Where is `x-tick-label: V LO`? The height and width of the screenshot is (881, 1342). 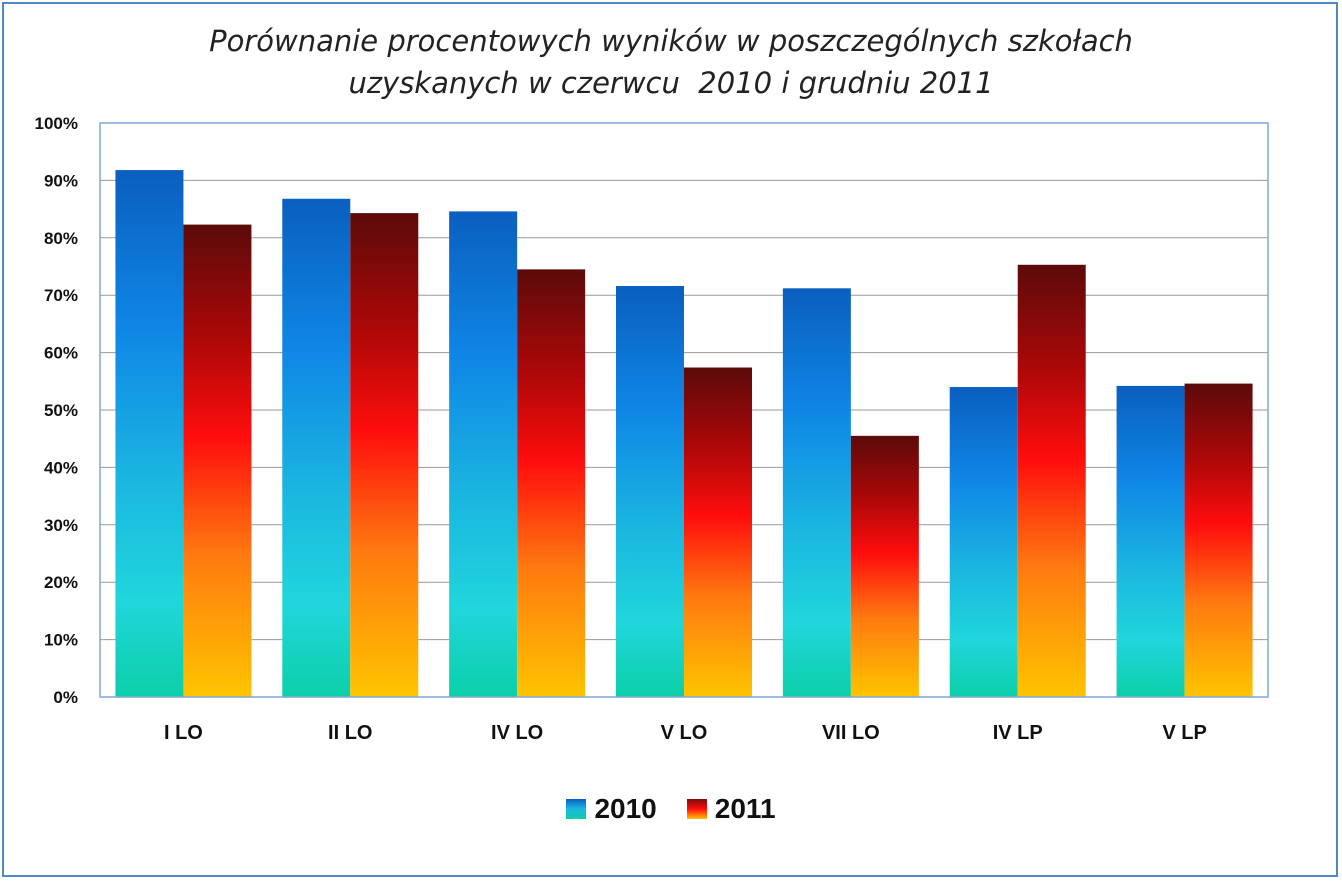 x-tick-label: V LO is located at coordinates (684, 733).